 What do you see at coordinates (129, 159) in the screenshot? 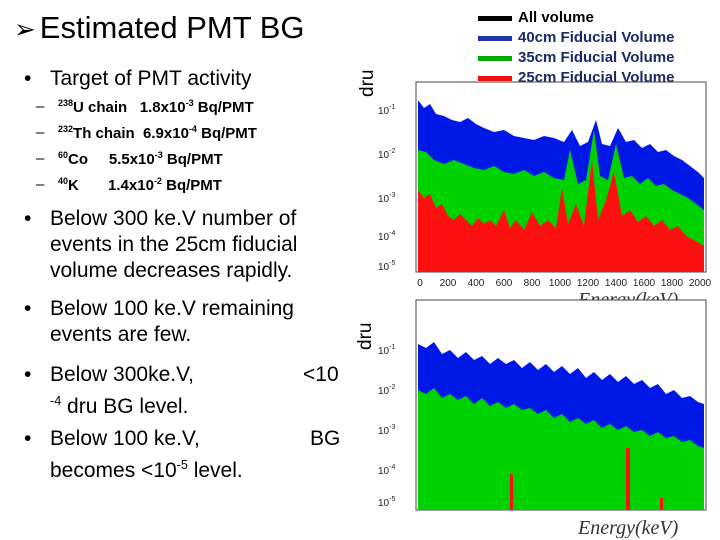
I see `isotope-co: – 60Co 5.5x10-3 Bq/PMT` at bounding box center [129, 159].